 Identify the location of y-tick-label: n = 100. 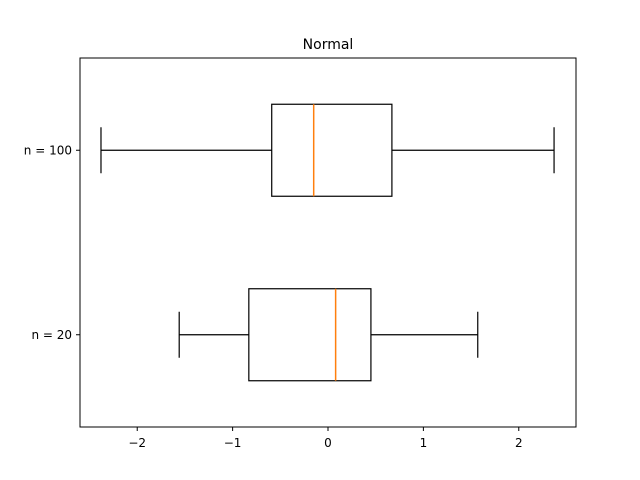
(48, 150).